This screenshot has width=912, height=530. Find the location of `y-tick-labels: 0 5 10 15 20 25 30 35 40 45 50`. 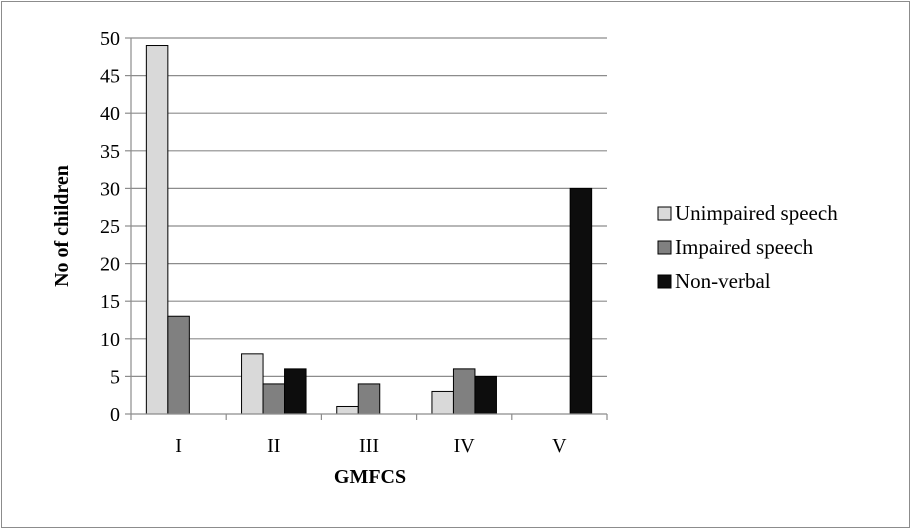

y-tick-labels: 0 5 10 15 20 25 30 35 40 45 50 is located at coordinates (110, 227).